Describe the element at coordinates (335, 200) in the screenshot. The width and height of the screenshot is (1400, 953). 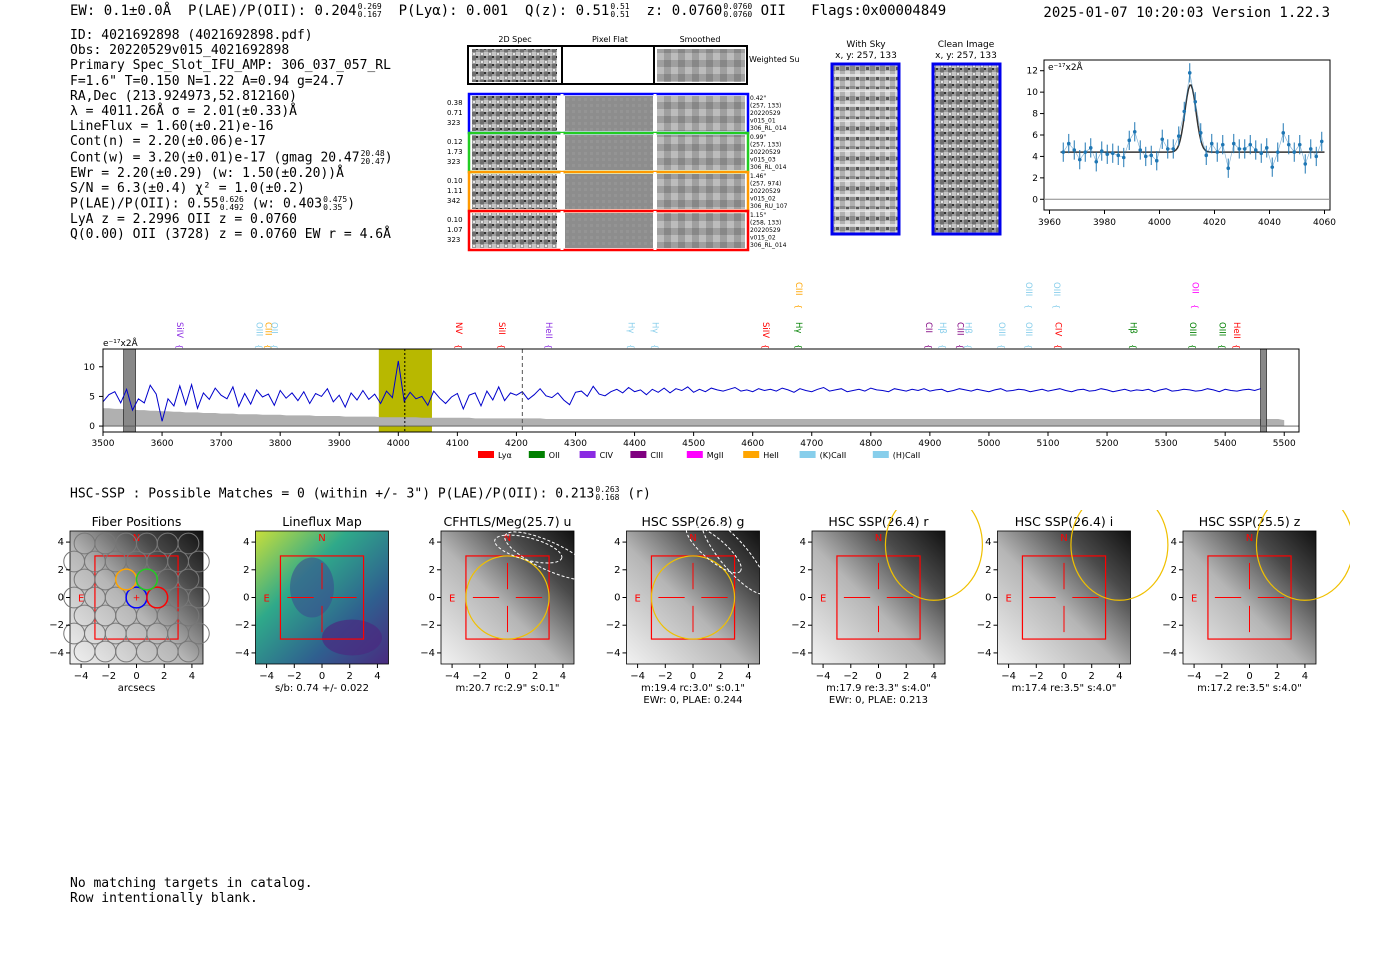
I see `info-plae-w-hi: 0.475` at that location.